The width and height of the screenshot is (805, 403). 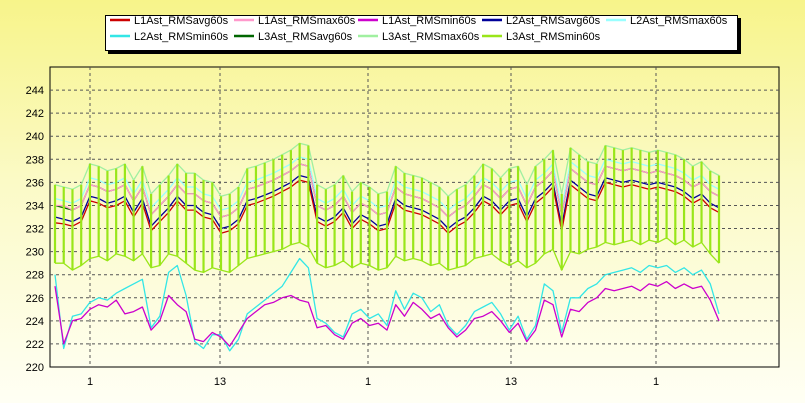 I want to click on y-tick-label: 226, so click(x=35, y=299).